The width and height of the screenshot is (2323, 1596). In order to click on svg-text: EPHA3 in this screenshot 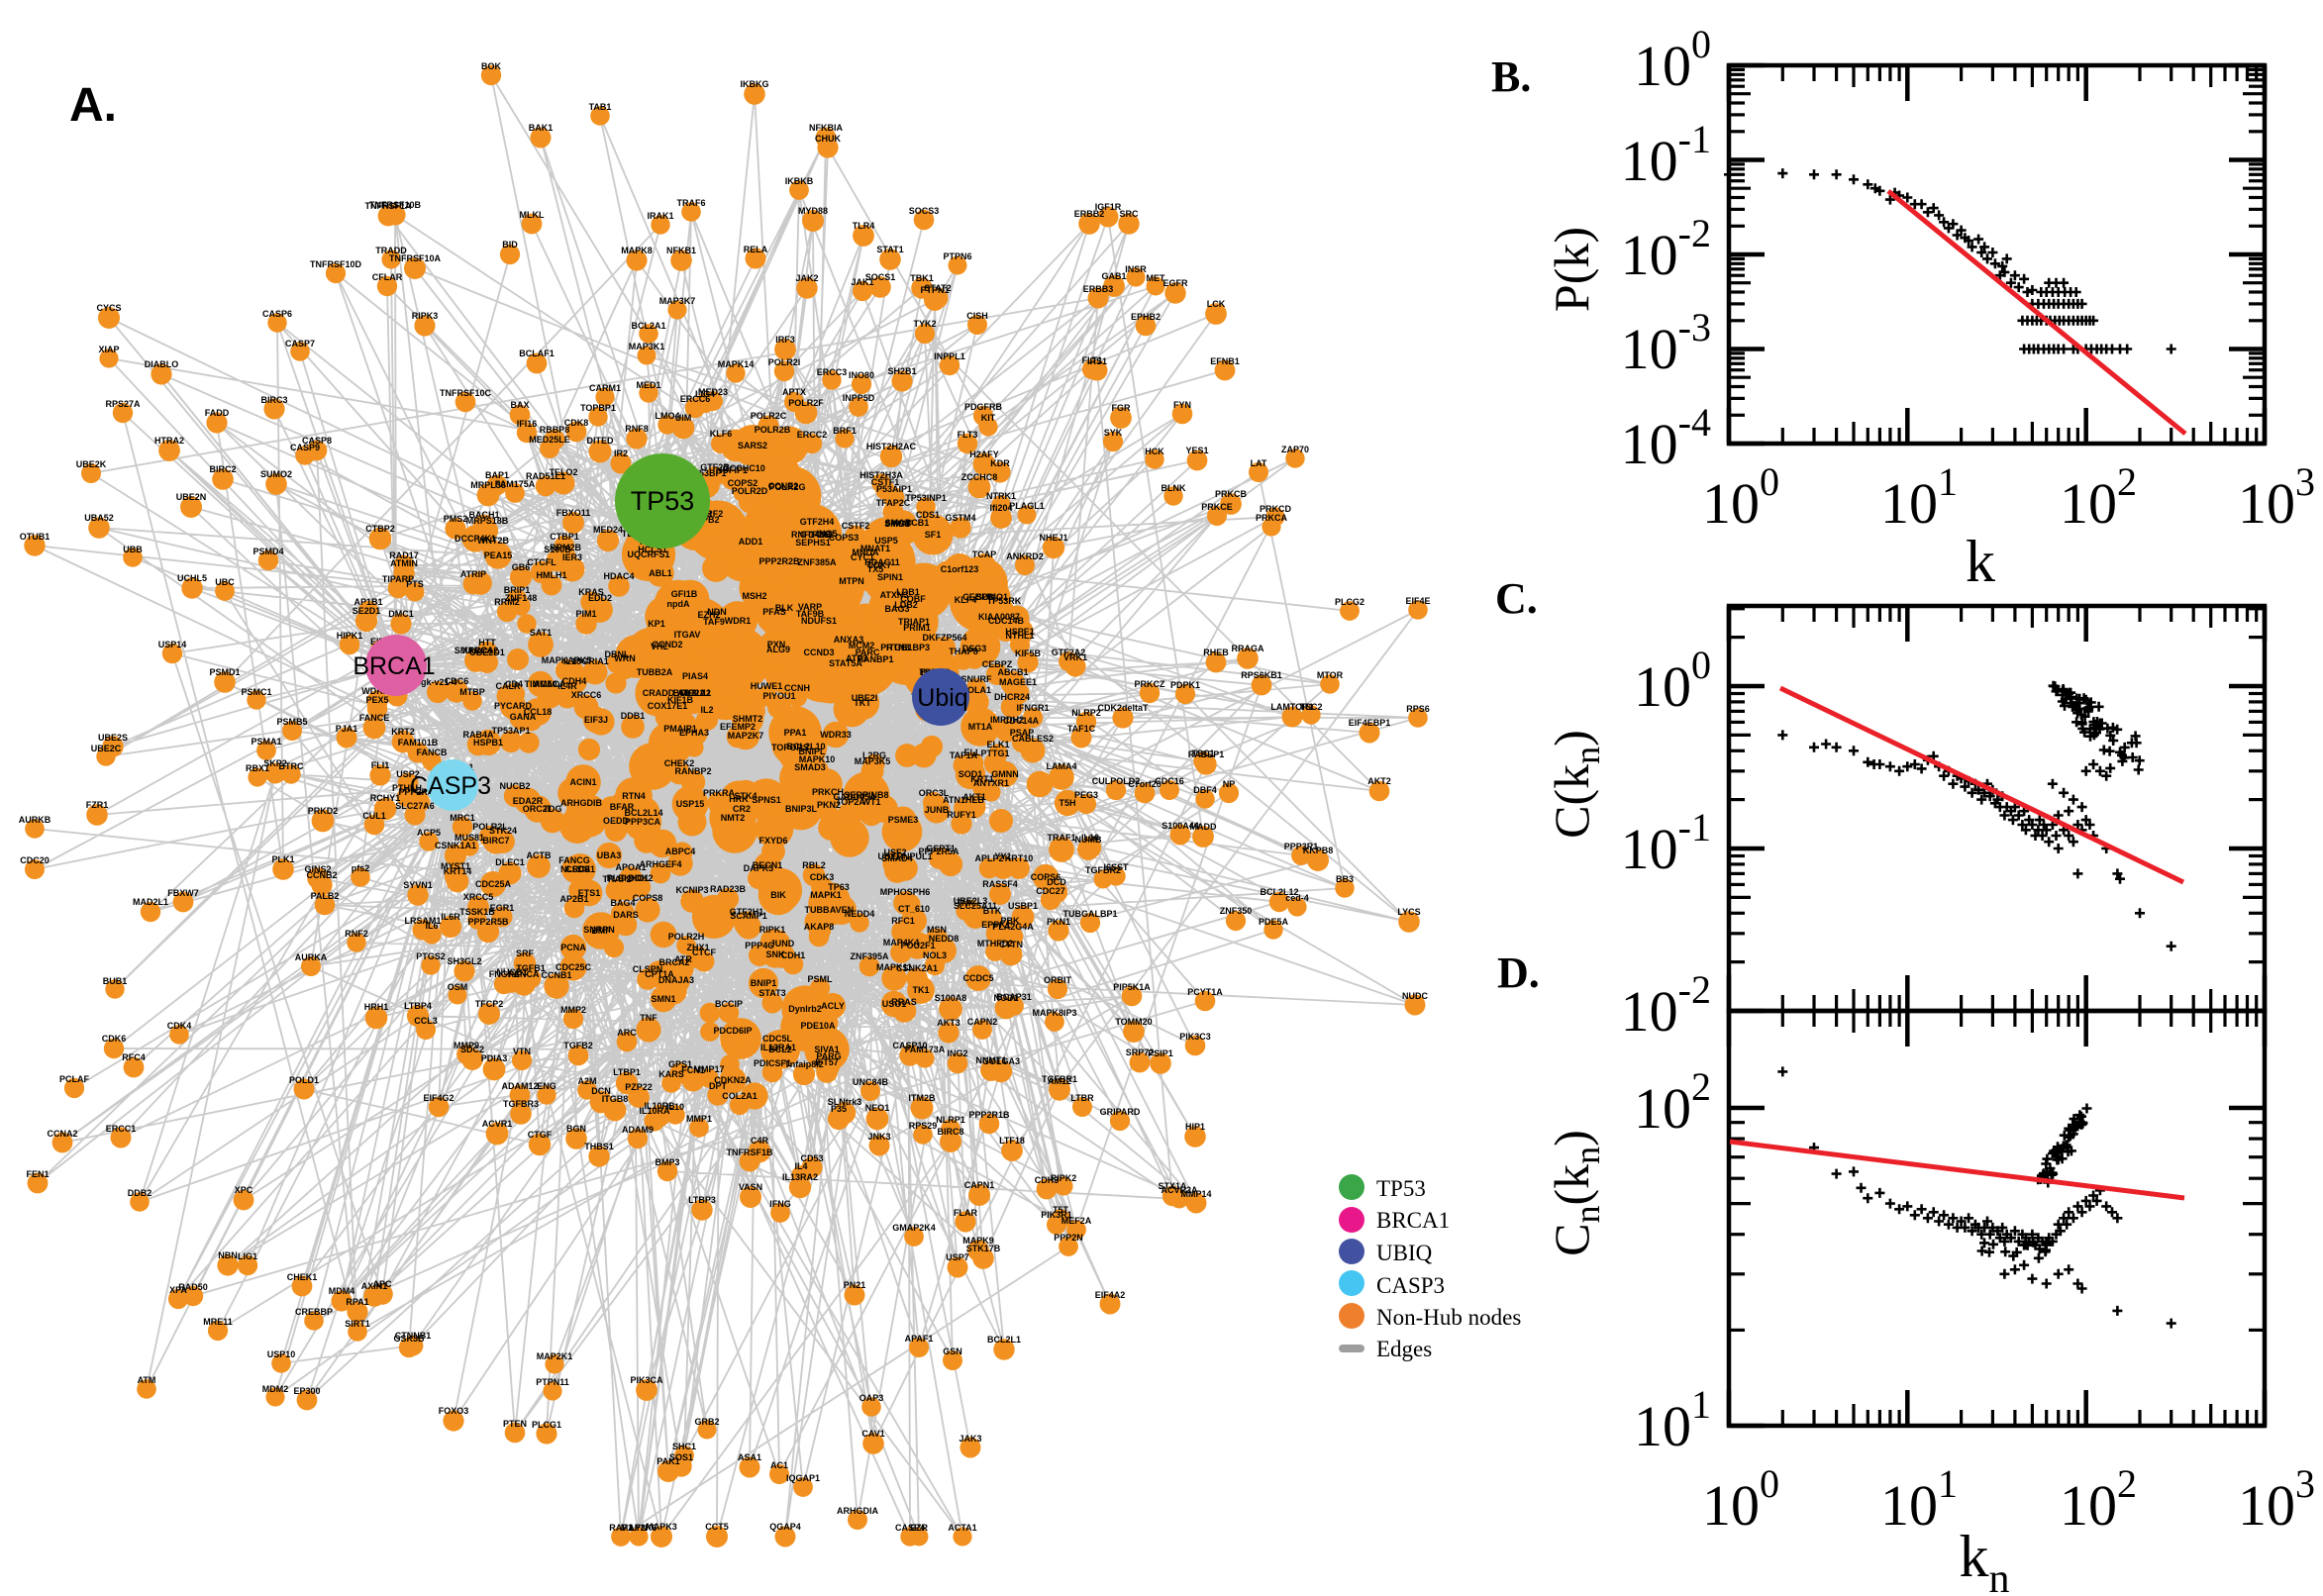, I will do `click(694, 733)`.